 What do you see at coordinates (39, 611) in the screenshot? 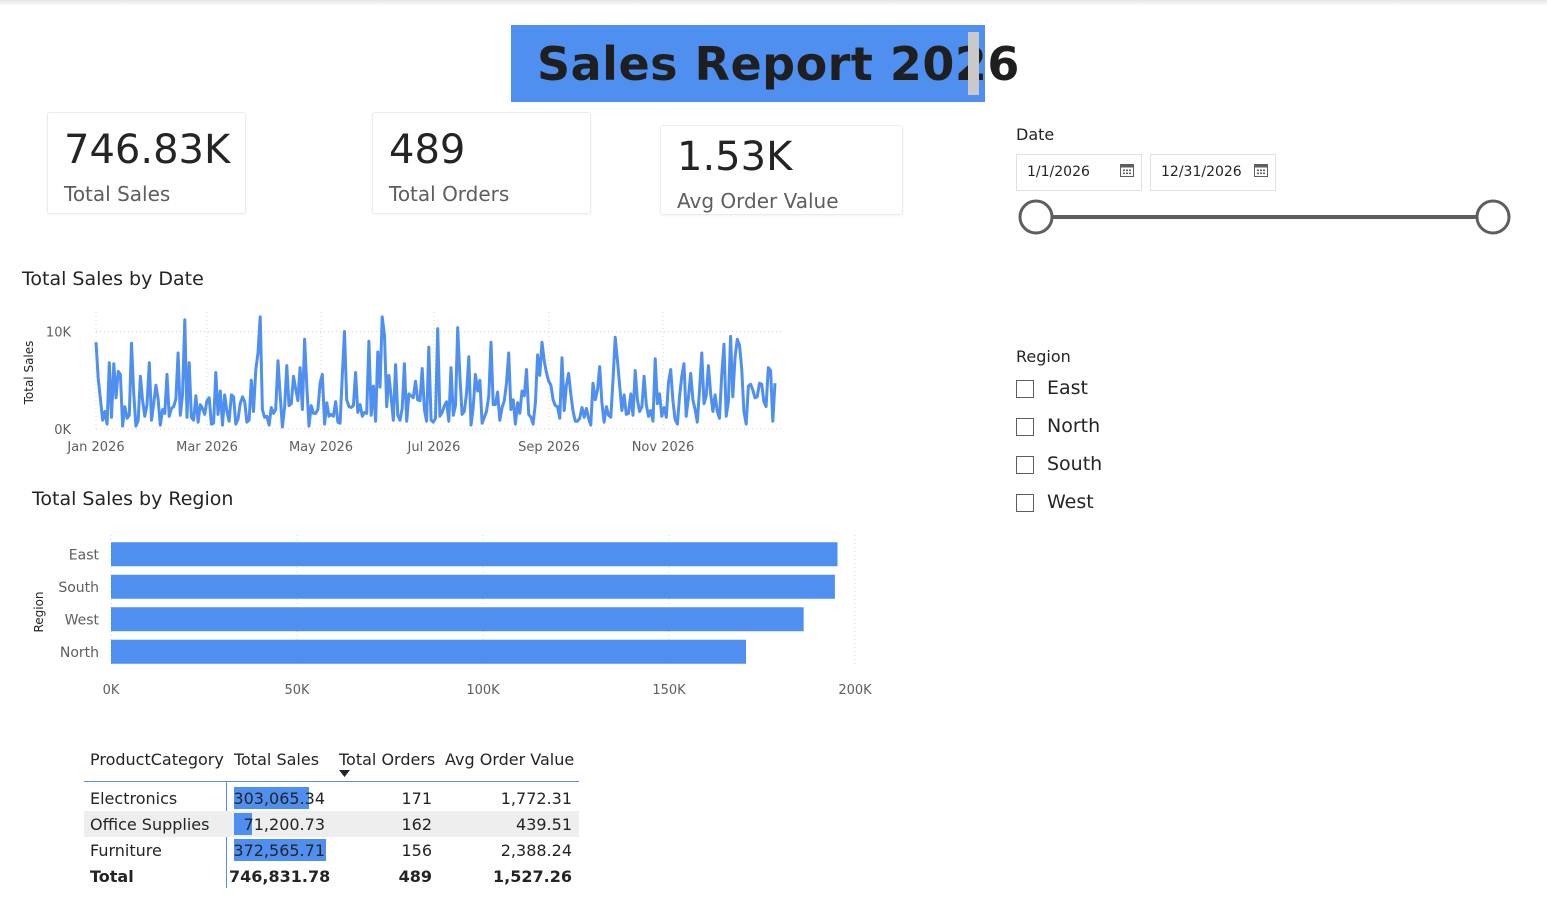
I see `y-axis-label: Region` at bounding box center [39, 611].